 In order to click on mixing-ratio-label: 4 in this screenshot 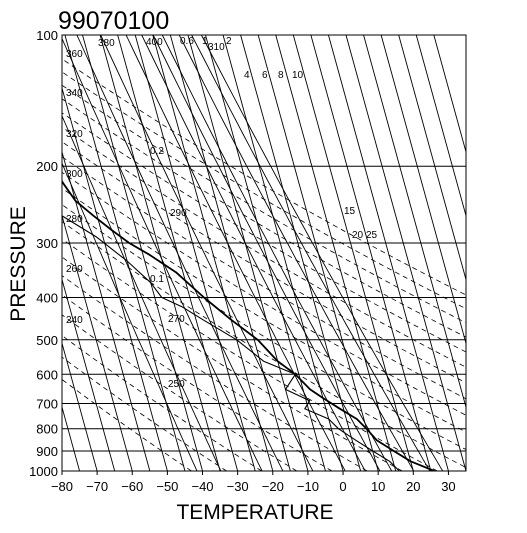, I will do `click(247, 75)`.